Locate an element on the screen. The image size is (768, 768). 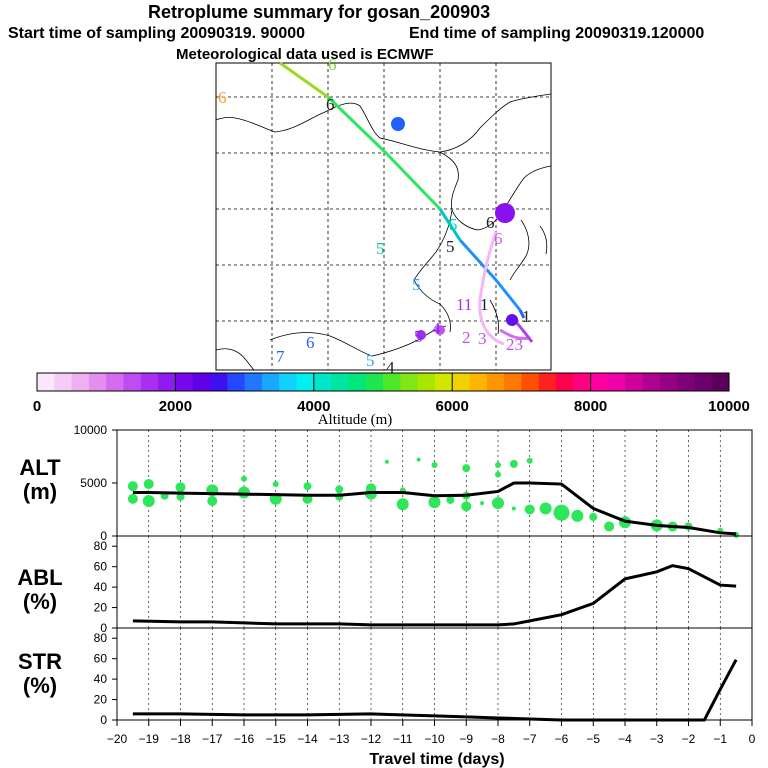
colorbar-tick-label: 6000 is located at coordinates (452, 406).